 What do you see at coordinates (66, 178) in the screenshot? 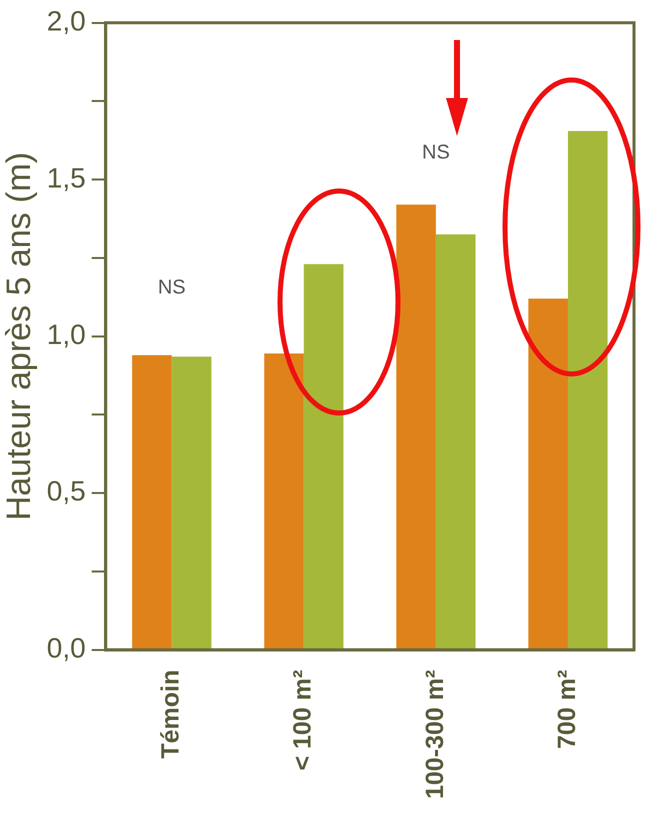
I see `y-tick-label: 1,5` at bounding box center [66, 178].